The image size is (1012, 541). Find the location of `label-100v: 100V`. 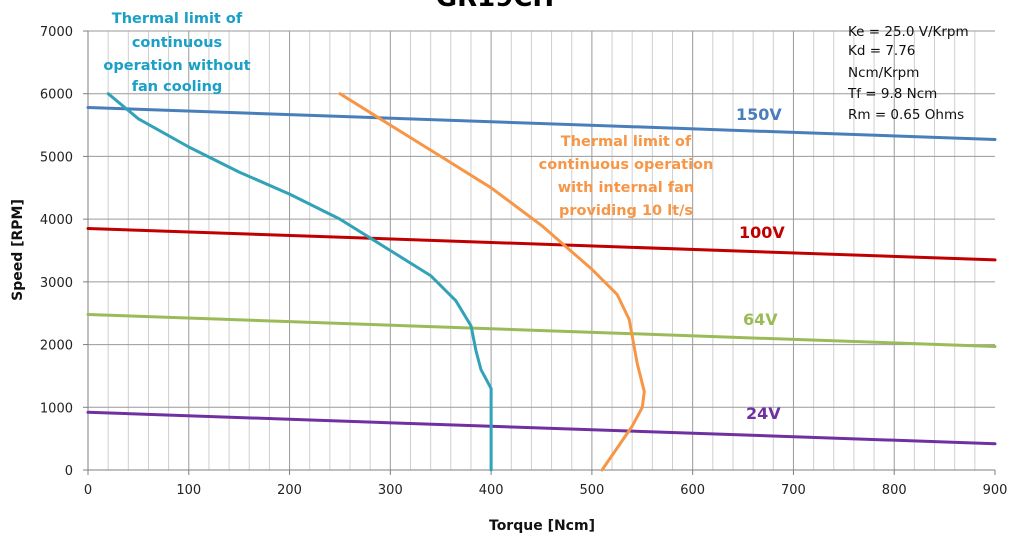

label-100v: 100V is located at coordinates (762, 232).